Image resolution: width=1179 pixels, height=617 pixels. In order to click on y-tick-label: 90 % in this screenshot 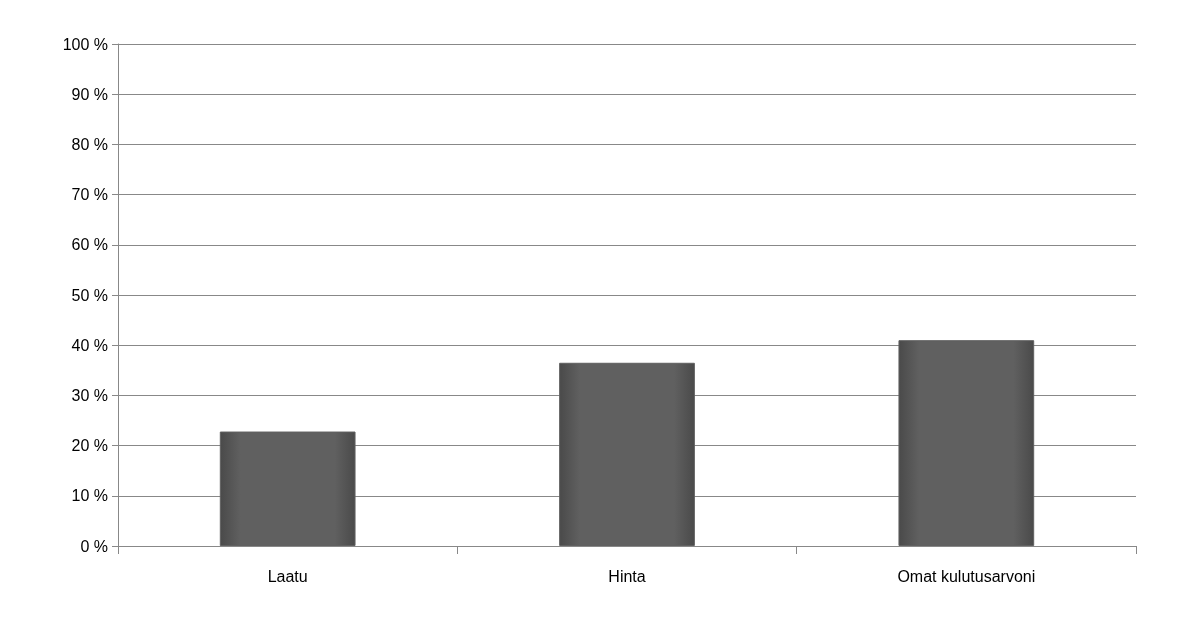, I will do `click(89, 94)`.